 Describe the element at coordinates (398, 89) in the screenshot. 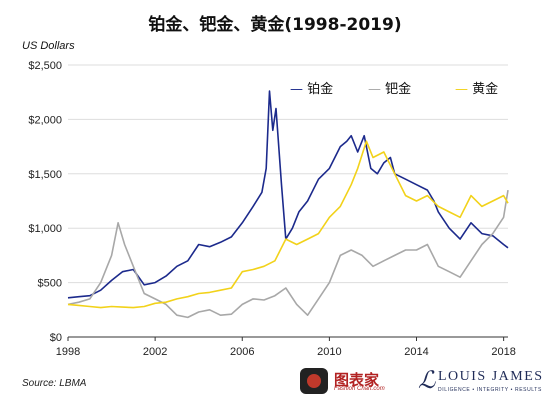

I see `legend-palladium-label: 钯金` at that location.